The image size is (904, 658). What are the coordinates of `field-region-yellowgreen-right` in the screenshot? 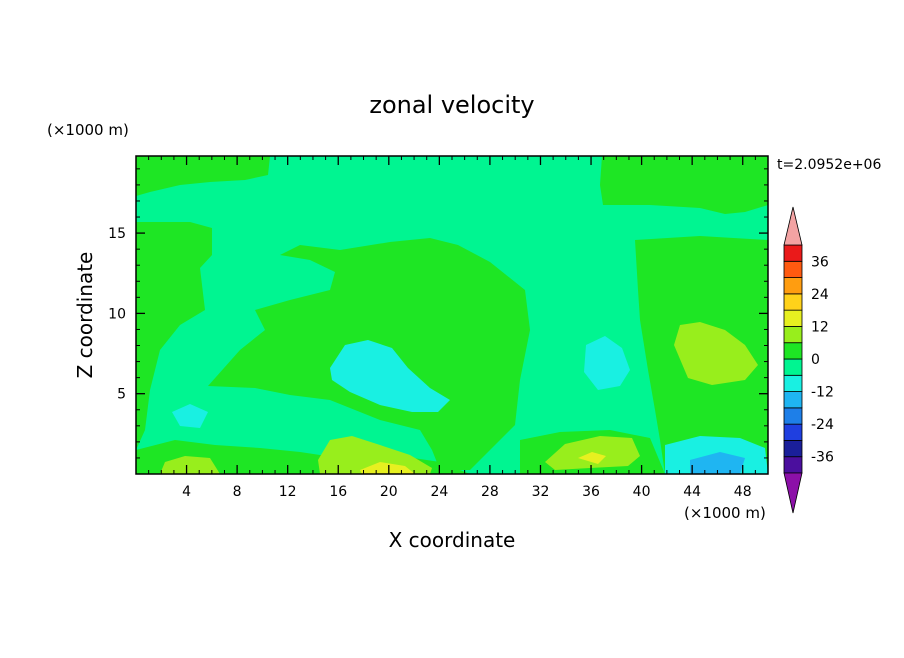 It's located at (716, 353).